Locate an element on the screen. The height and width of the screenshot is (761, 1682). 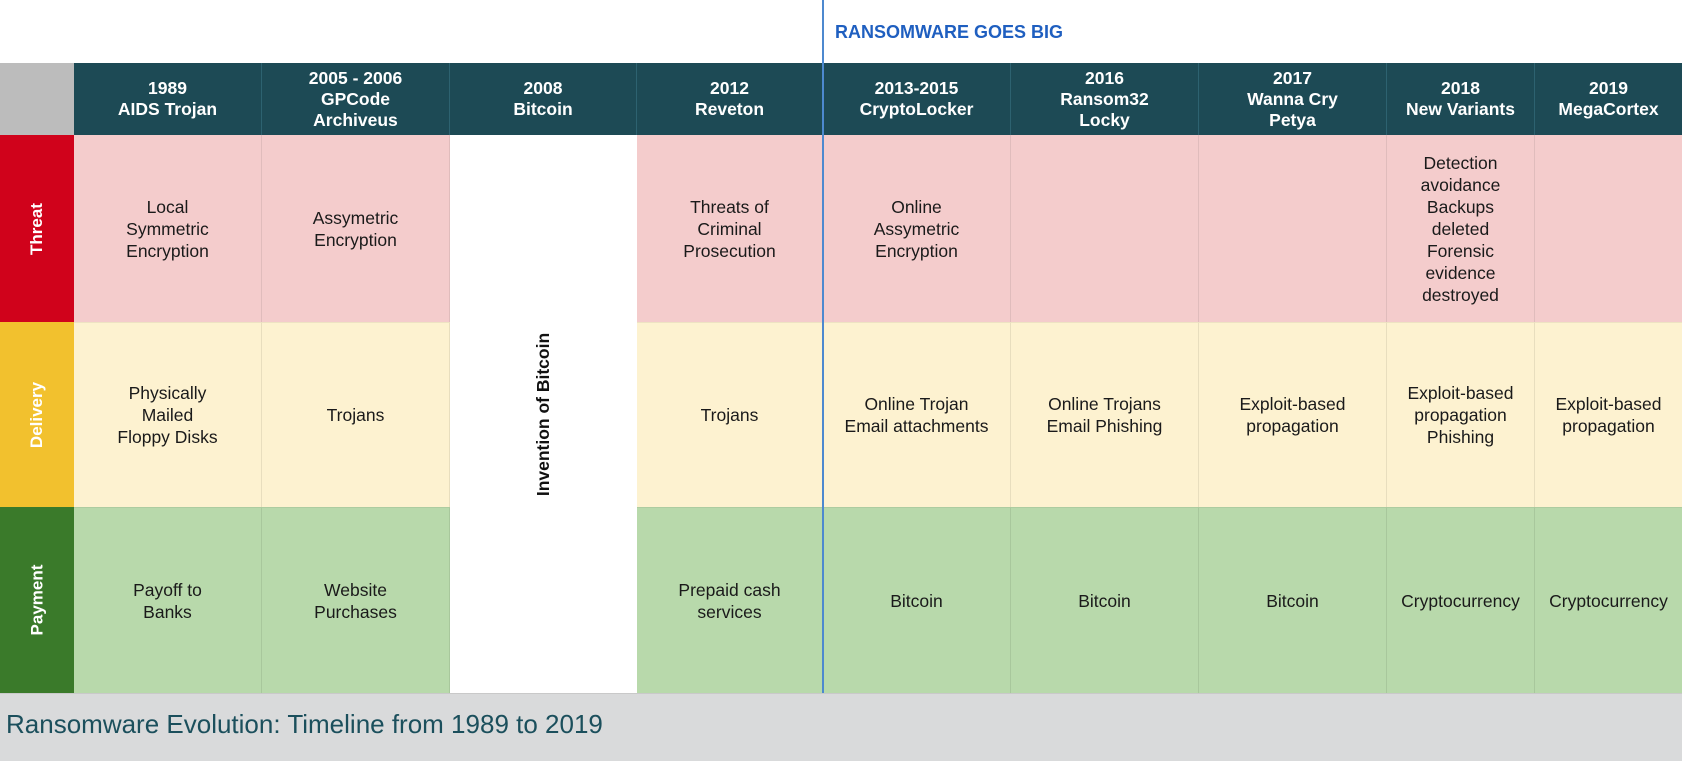
delivery-cell-2012: Trojans is located at coordinates (730, 414).